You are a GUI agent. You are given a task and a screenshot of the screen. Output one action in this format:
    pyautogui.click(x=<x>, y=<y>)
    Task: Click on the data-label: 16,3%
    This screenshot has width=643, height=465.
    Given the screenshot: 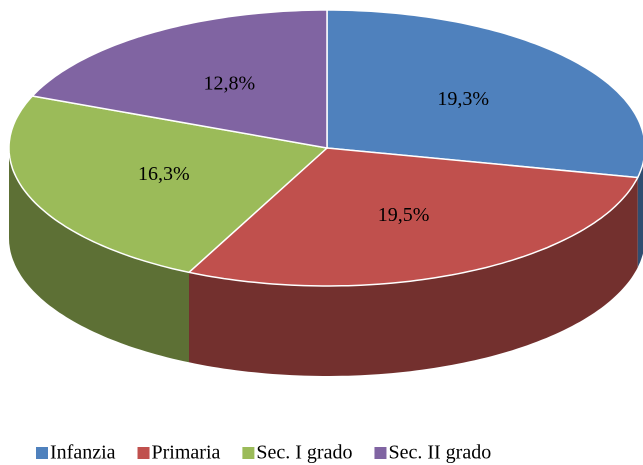 What is the action you would take?
    pyautogui.click(x=164, y=174)
    